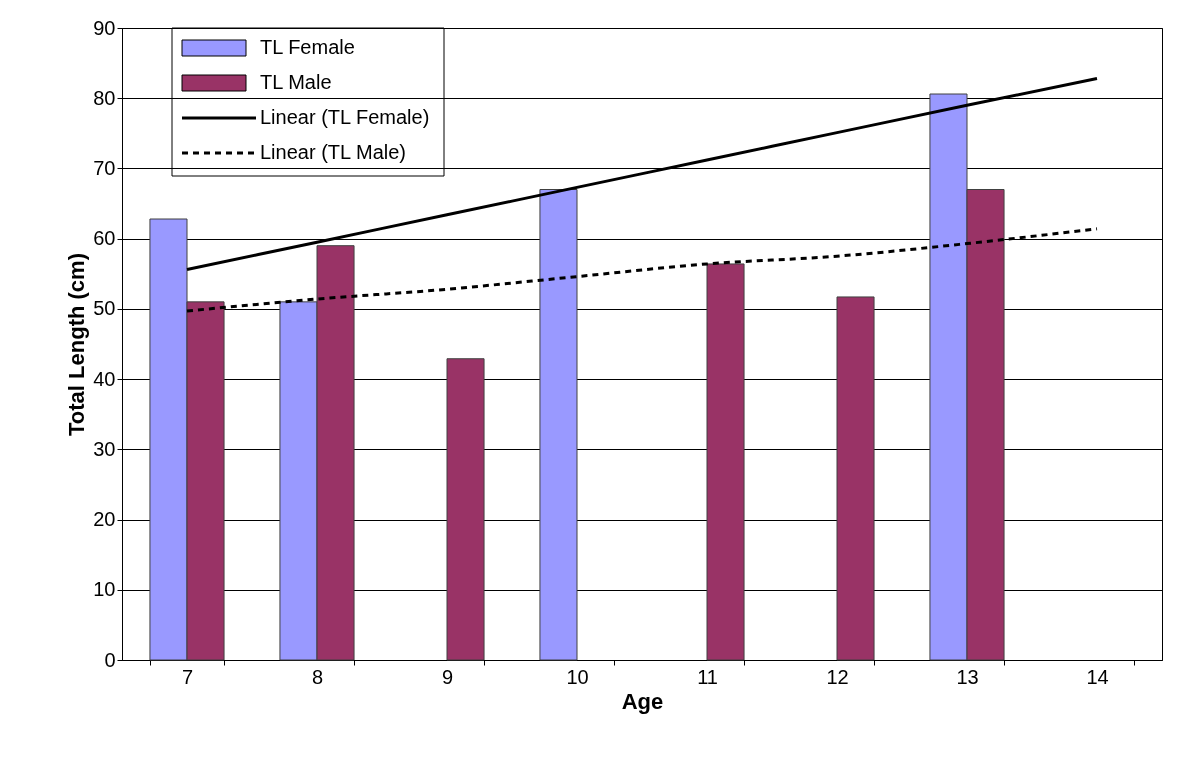 The image size is (1188, 757). I want to click on x-tick-label: 10, so click(577, 676).